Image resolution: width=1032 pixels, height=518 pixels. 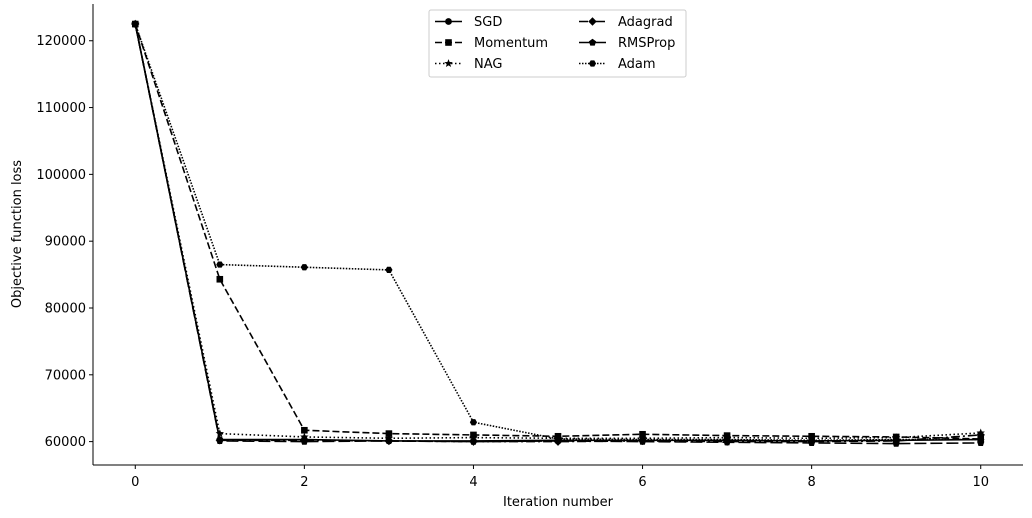 I want to click on y-tick-label: 60000, so click(x=65, y=442).